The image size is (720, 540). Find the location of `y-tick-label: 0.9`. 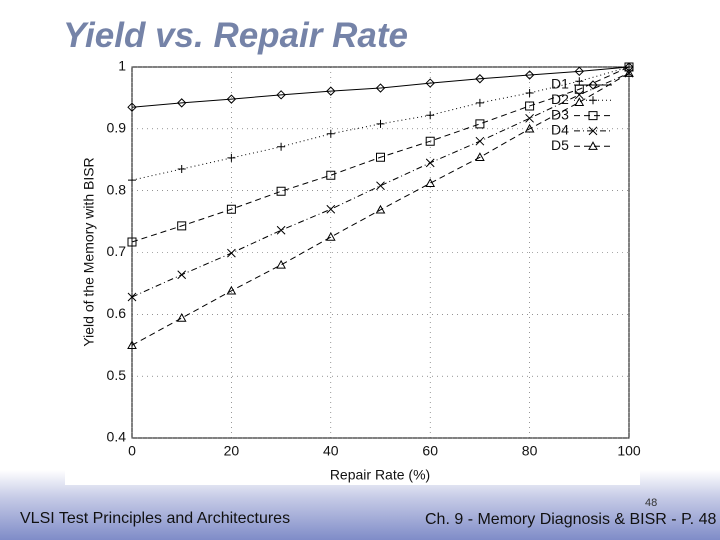

y-tick-label: 0.9 is located at coordinates (117, 128).